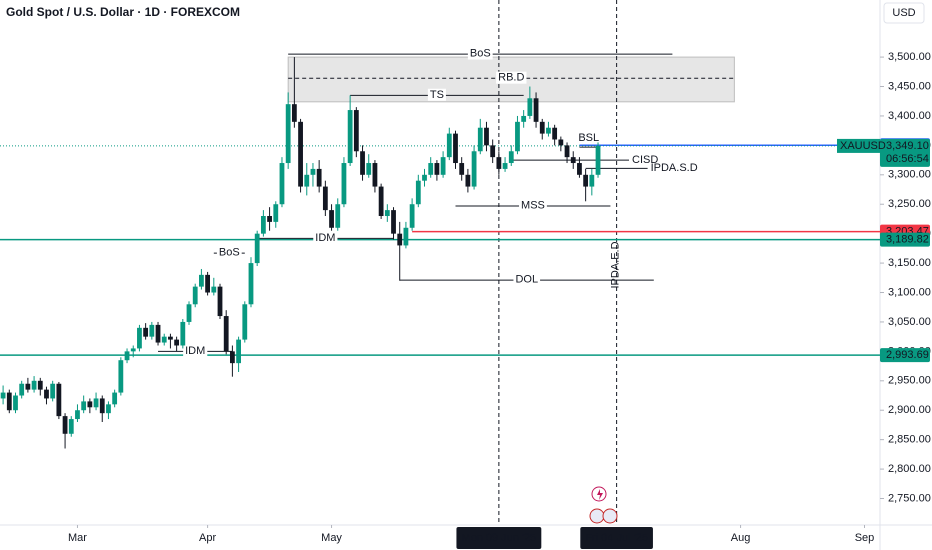  What do you see at coordinates (588, 138) in the screenshot?
I see `annotation-label: BSL` at bounding box center [588, 138].